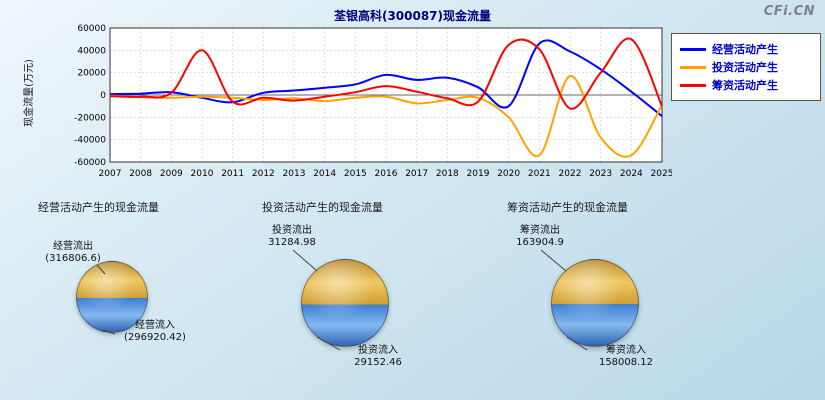 This screenshot has height=400, width=825. I want to click on svg-text: -20000, so click(90, 118).